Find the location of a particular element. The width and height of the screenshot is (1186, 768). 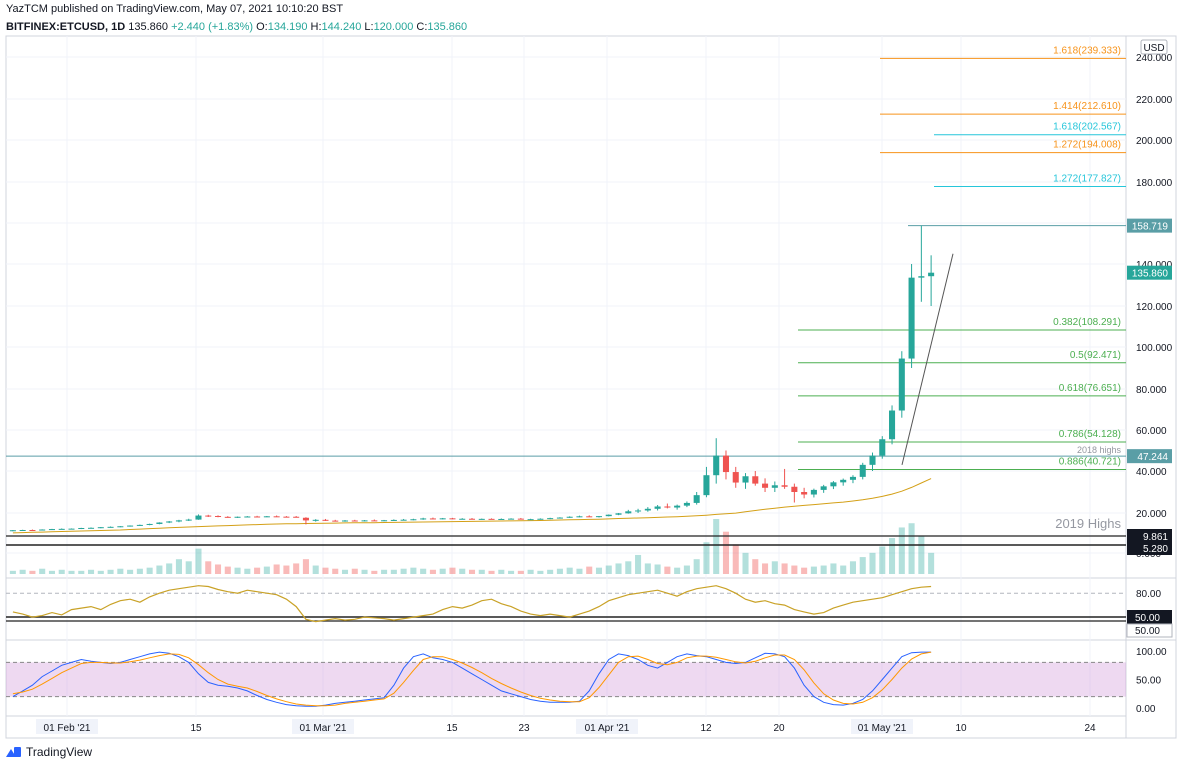

price-label-text: 47.244 is located at coordinates (1152, 457).